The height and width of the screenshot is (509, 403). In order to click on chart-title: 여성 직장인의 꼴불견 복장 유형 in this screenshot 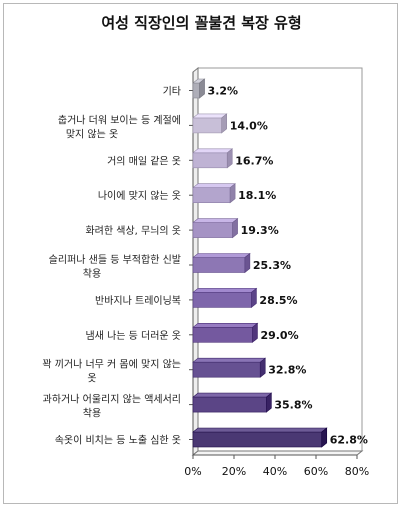, I will do `click(201, 23)`.